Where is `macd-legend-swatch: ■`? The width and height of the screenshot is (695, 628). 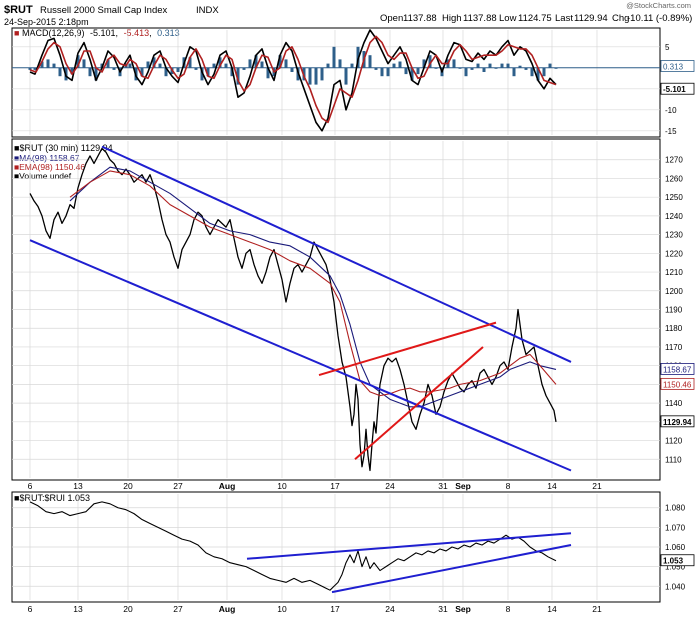
macd-legend-swatch: ■ is located at coordinates (16, 33).